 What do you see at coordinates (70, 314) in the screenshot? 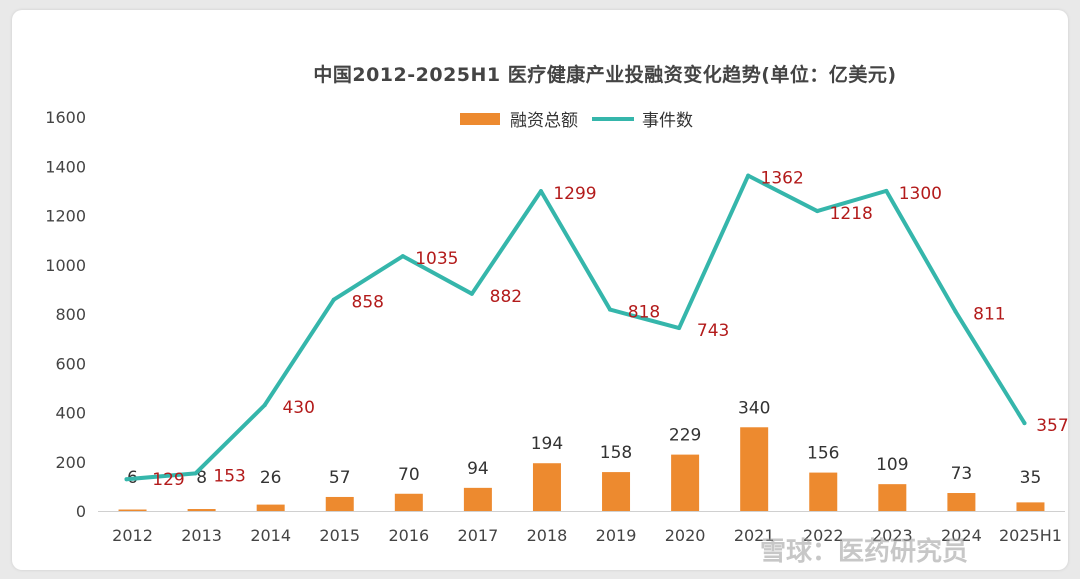
I see `y-tick-label: 800` at bounding box center [70, 314].